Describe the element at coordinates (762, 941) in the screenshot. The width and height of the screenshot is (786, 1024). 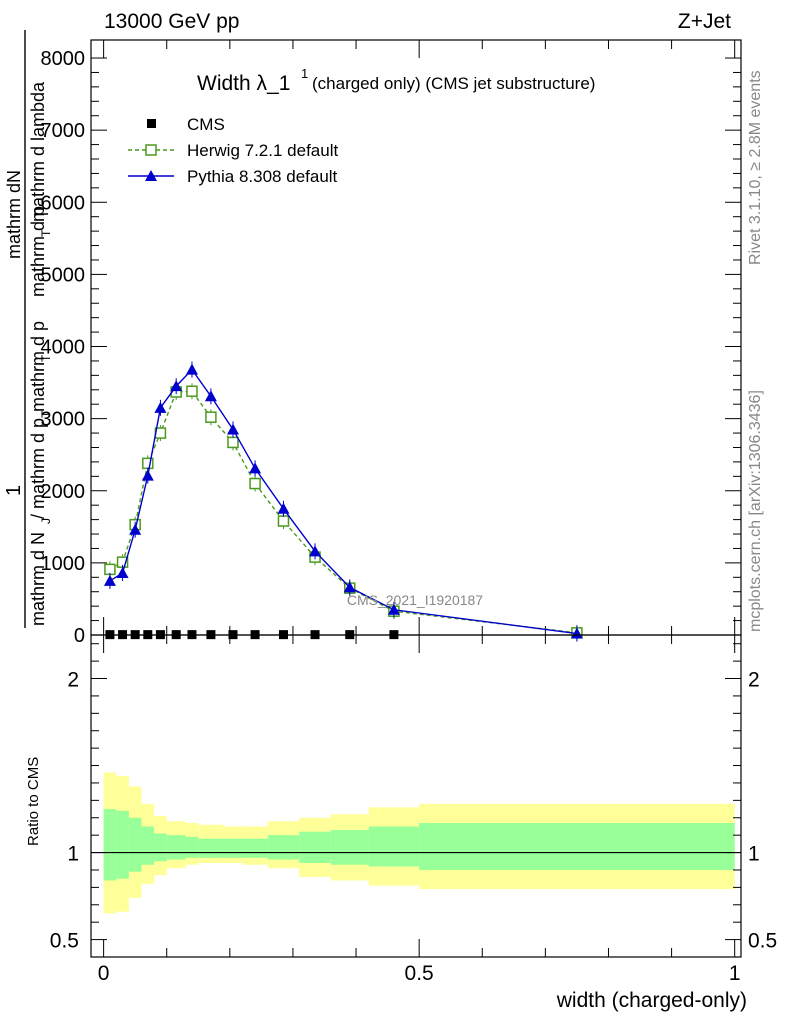
I see `ratio-y-tick-label-right: 0.5` at that location.